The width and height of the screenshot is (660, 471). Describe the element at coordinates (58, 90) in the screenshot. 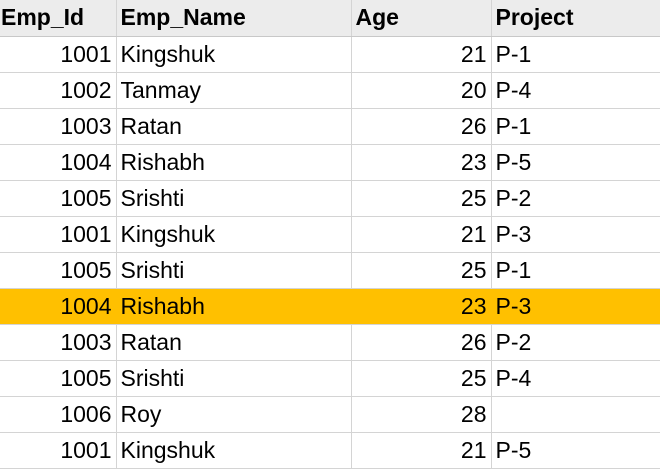

I see `cell-emp-id: 1002` at that location.